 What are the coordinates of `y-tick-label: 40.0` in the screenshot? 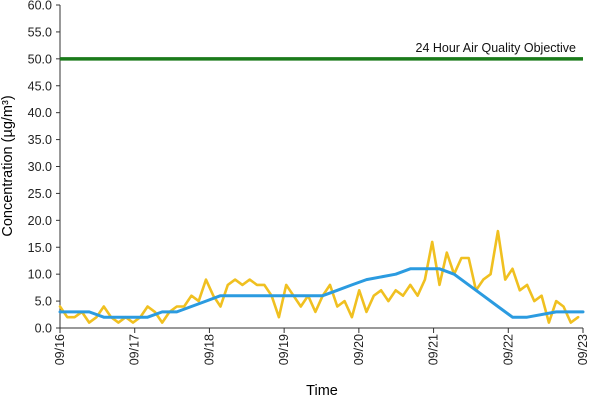 It's located at (40, 113).